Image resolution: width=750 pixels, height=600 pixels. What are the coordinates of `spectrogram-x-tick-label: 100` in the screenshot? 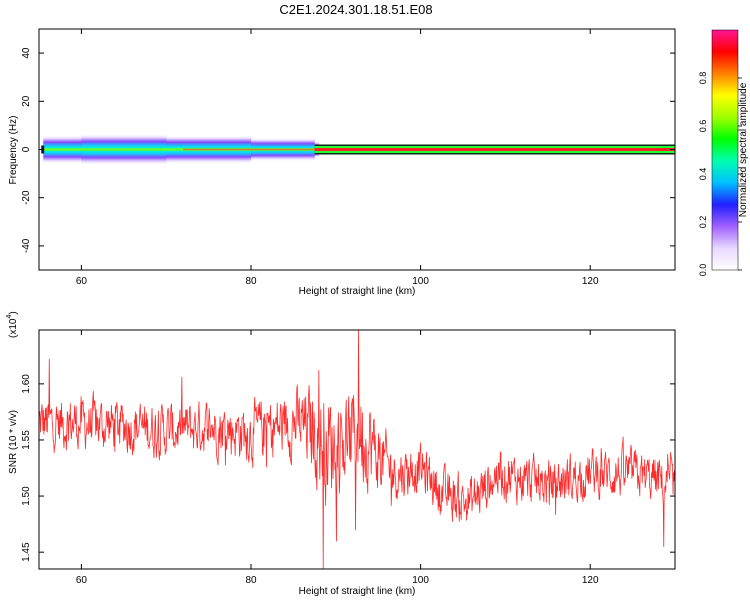 It's located at (420, 281).